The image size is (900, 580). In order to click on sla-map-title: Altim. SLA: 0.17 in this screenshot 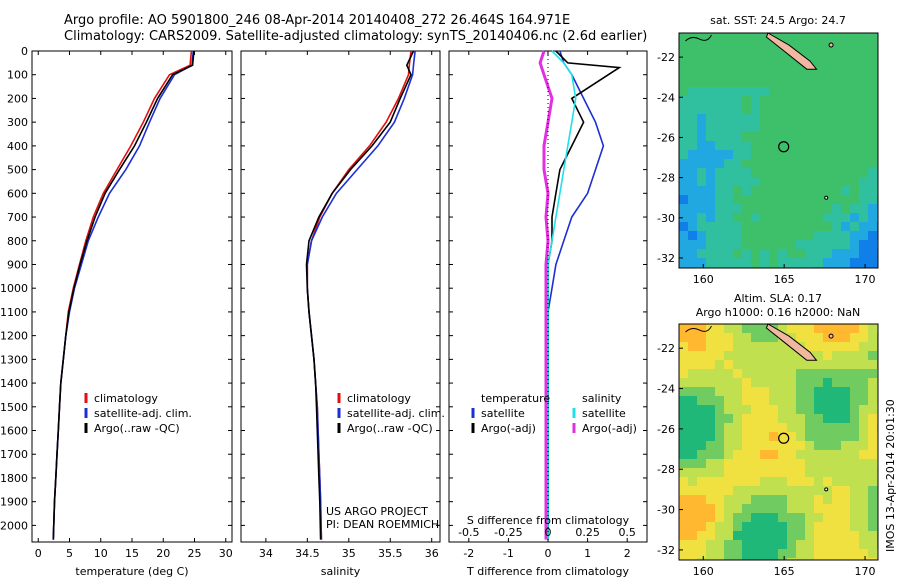, I will do `click(778, 298)`.